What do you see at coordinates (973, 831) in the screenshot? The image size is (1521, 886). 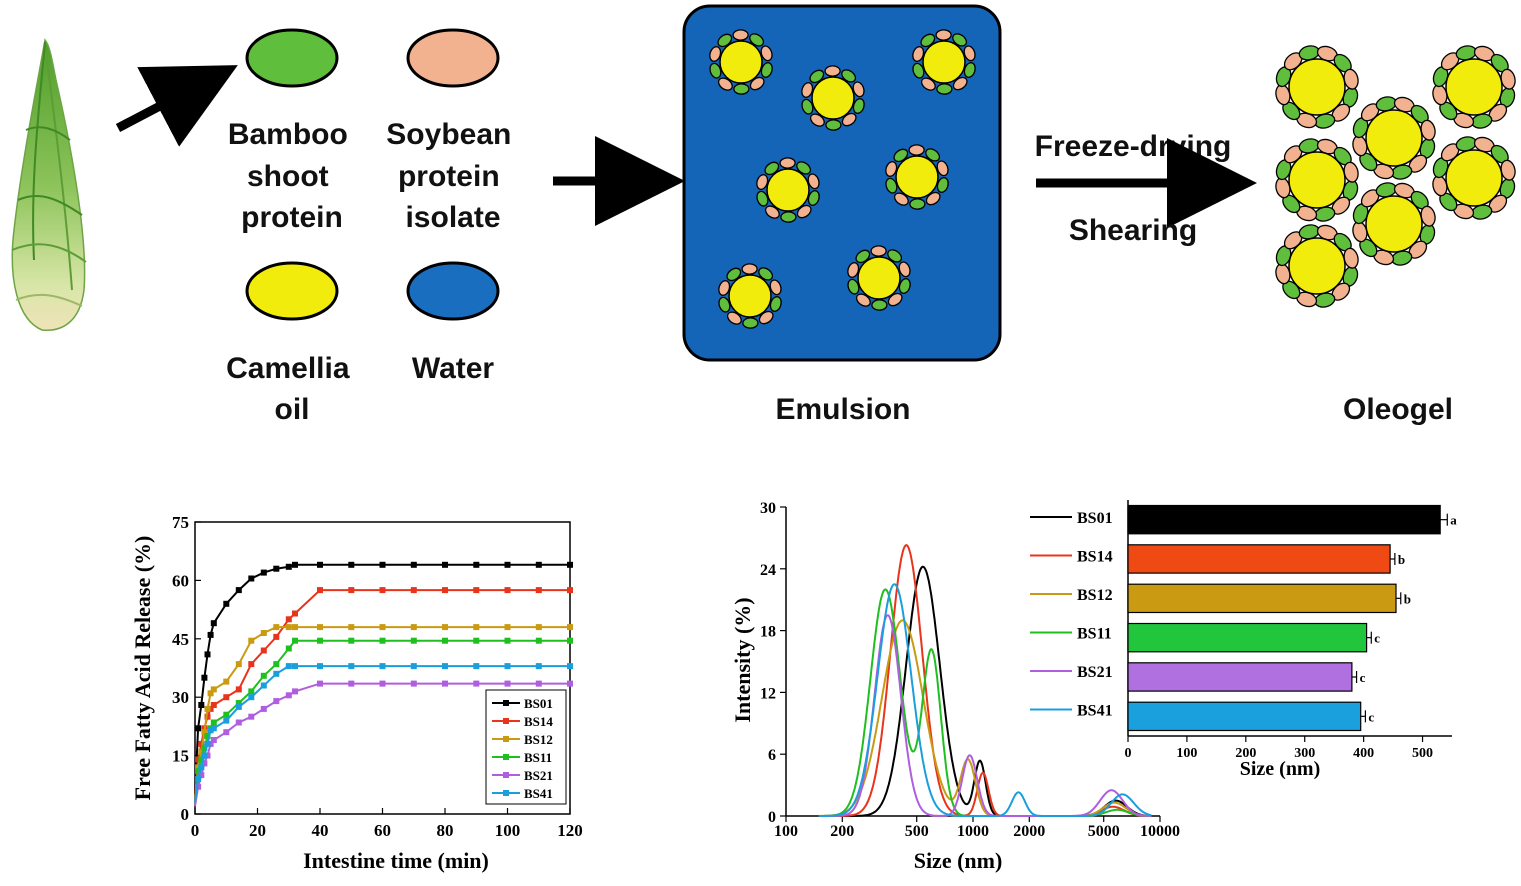 I see `chart2-x-tick-label: 1000` at bounding box center [973, 831].